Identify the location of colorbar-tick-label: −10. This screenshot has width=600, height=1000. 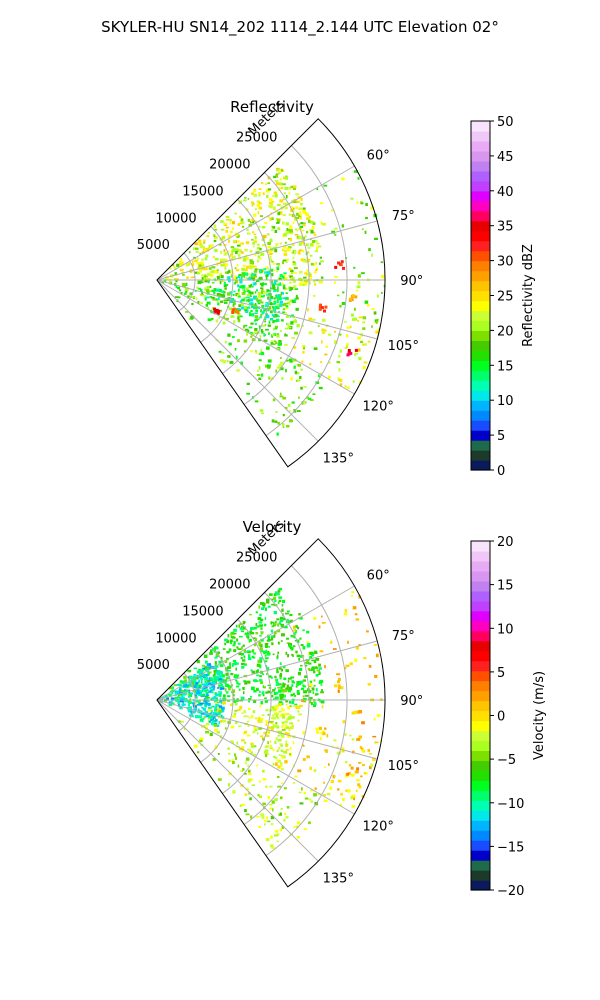
(510, 804).